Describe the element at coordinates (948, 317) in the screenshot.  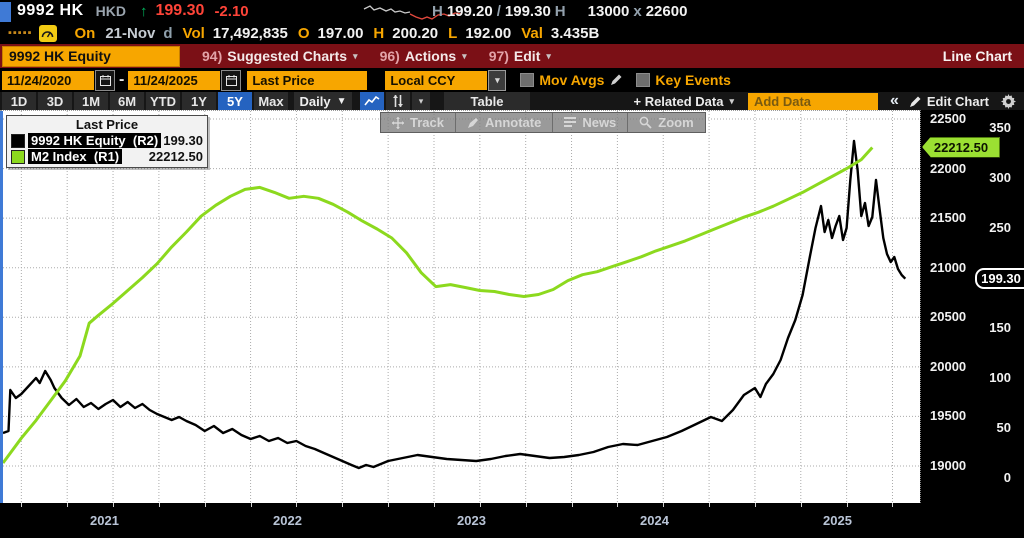
I see `axis-tick-m2: 20500` at that location.